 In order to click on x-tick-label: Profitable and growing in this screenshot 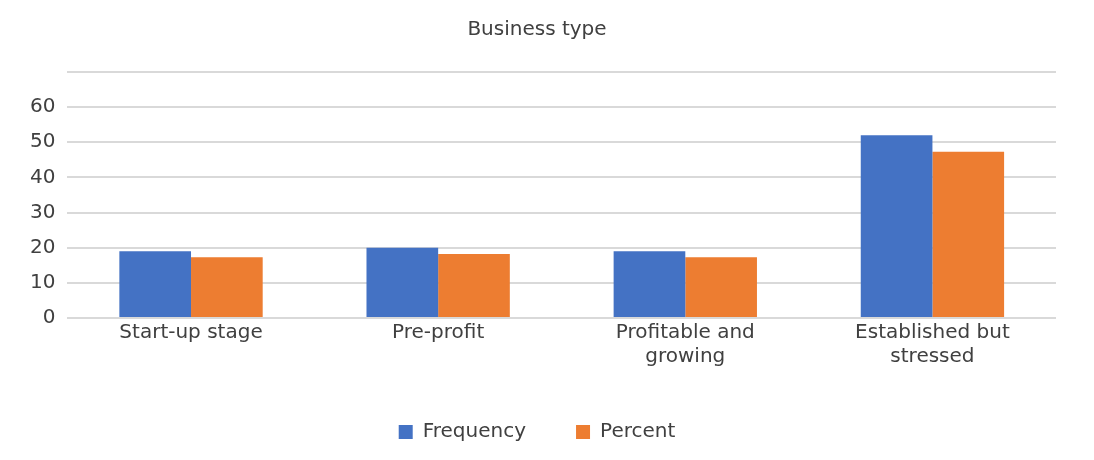, I will do `click(685, 343)`.